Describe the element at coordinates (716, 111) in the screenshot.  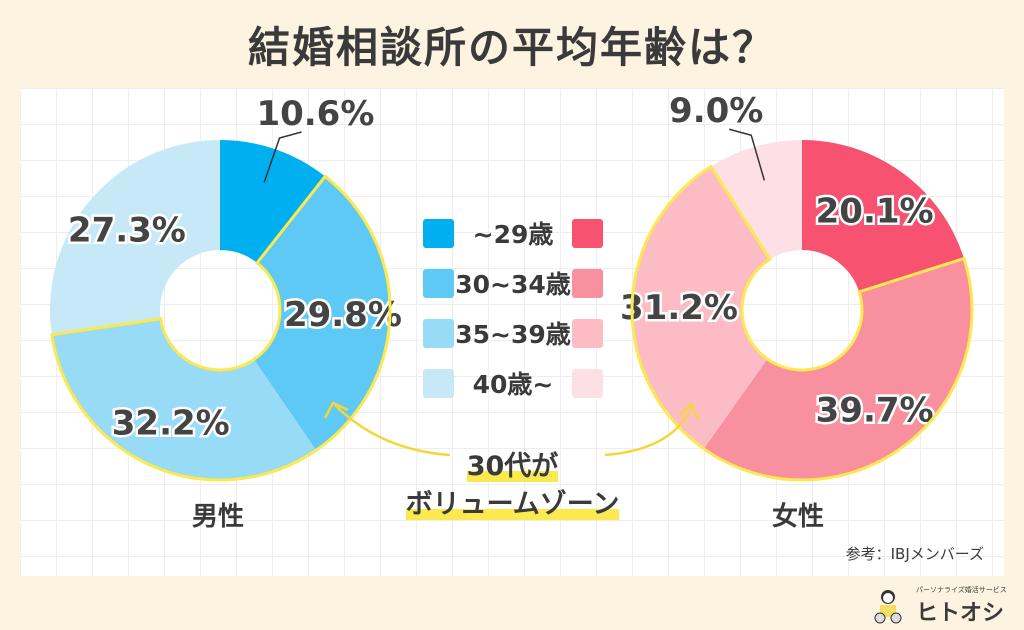
I see `data-label: 9.0%` at that location.